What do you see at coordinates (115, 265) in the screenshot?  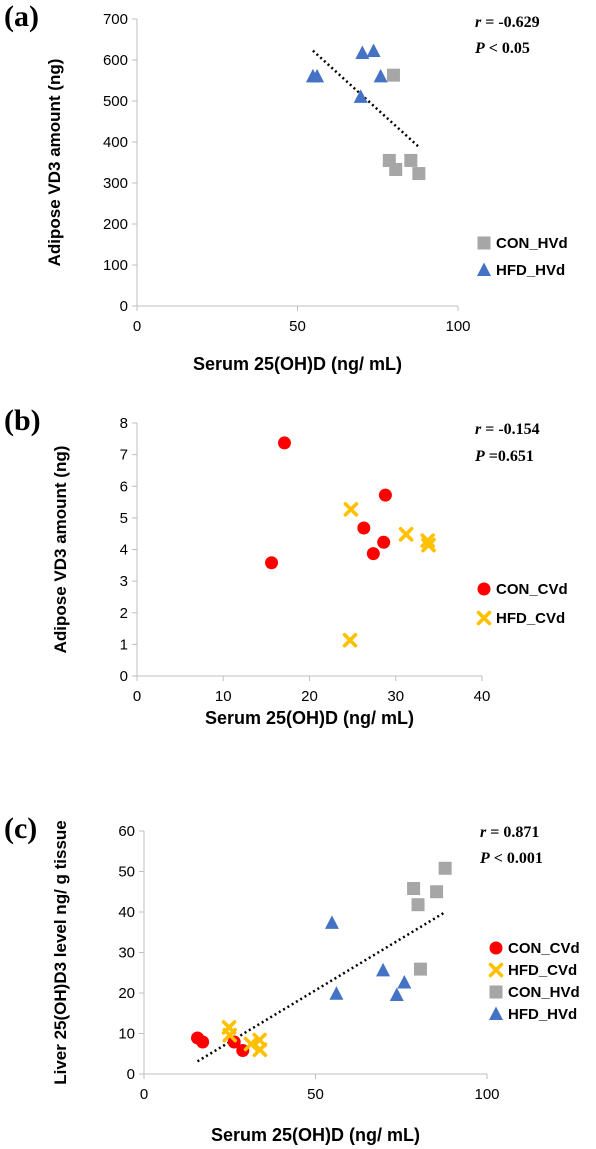 I see `y-tick-label: 100` at bounding box center [115, 265].